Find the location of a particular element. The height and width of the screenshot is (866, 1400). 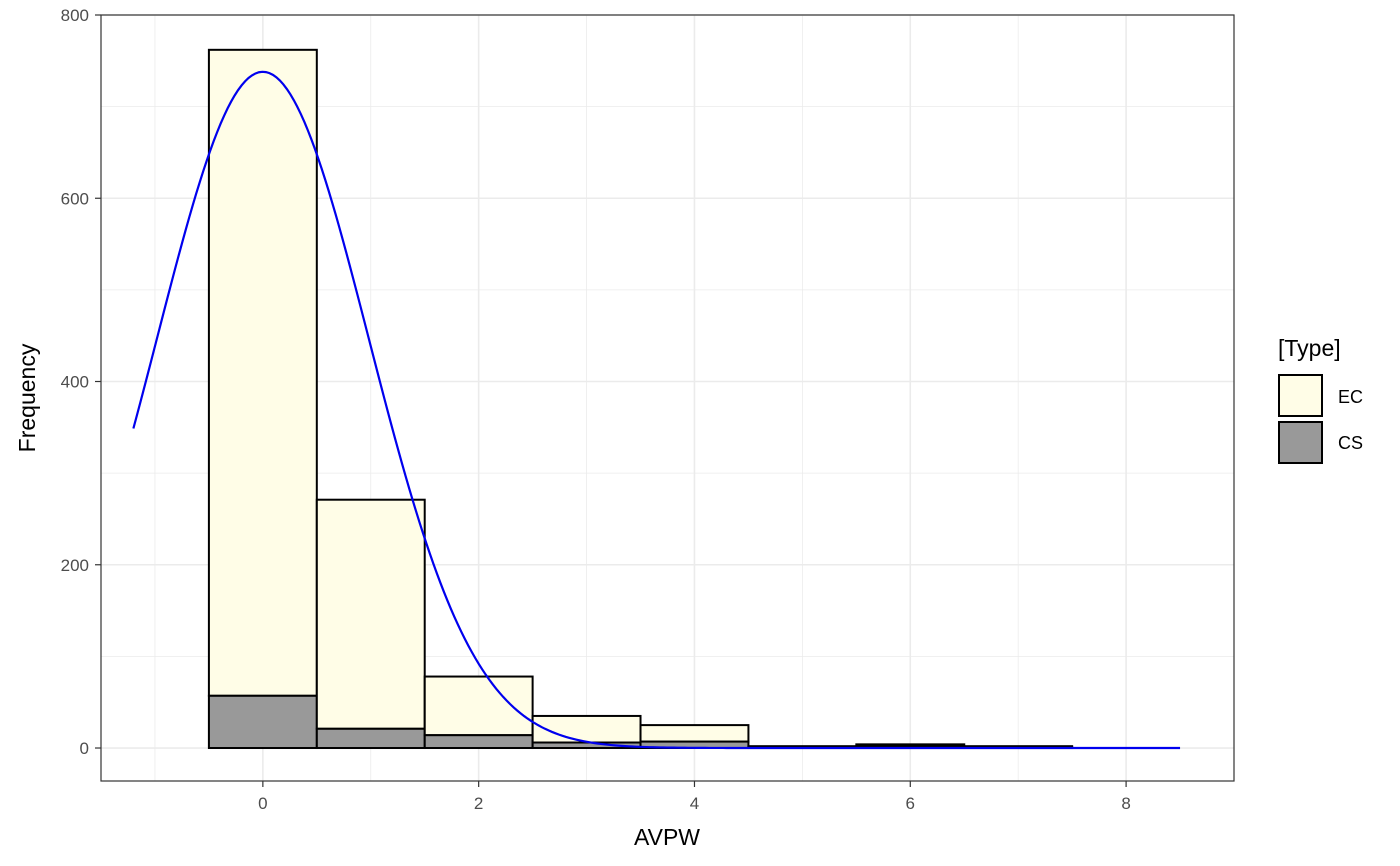

legend: [Type] EC CS is located at coordinates (1320, 399).